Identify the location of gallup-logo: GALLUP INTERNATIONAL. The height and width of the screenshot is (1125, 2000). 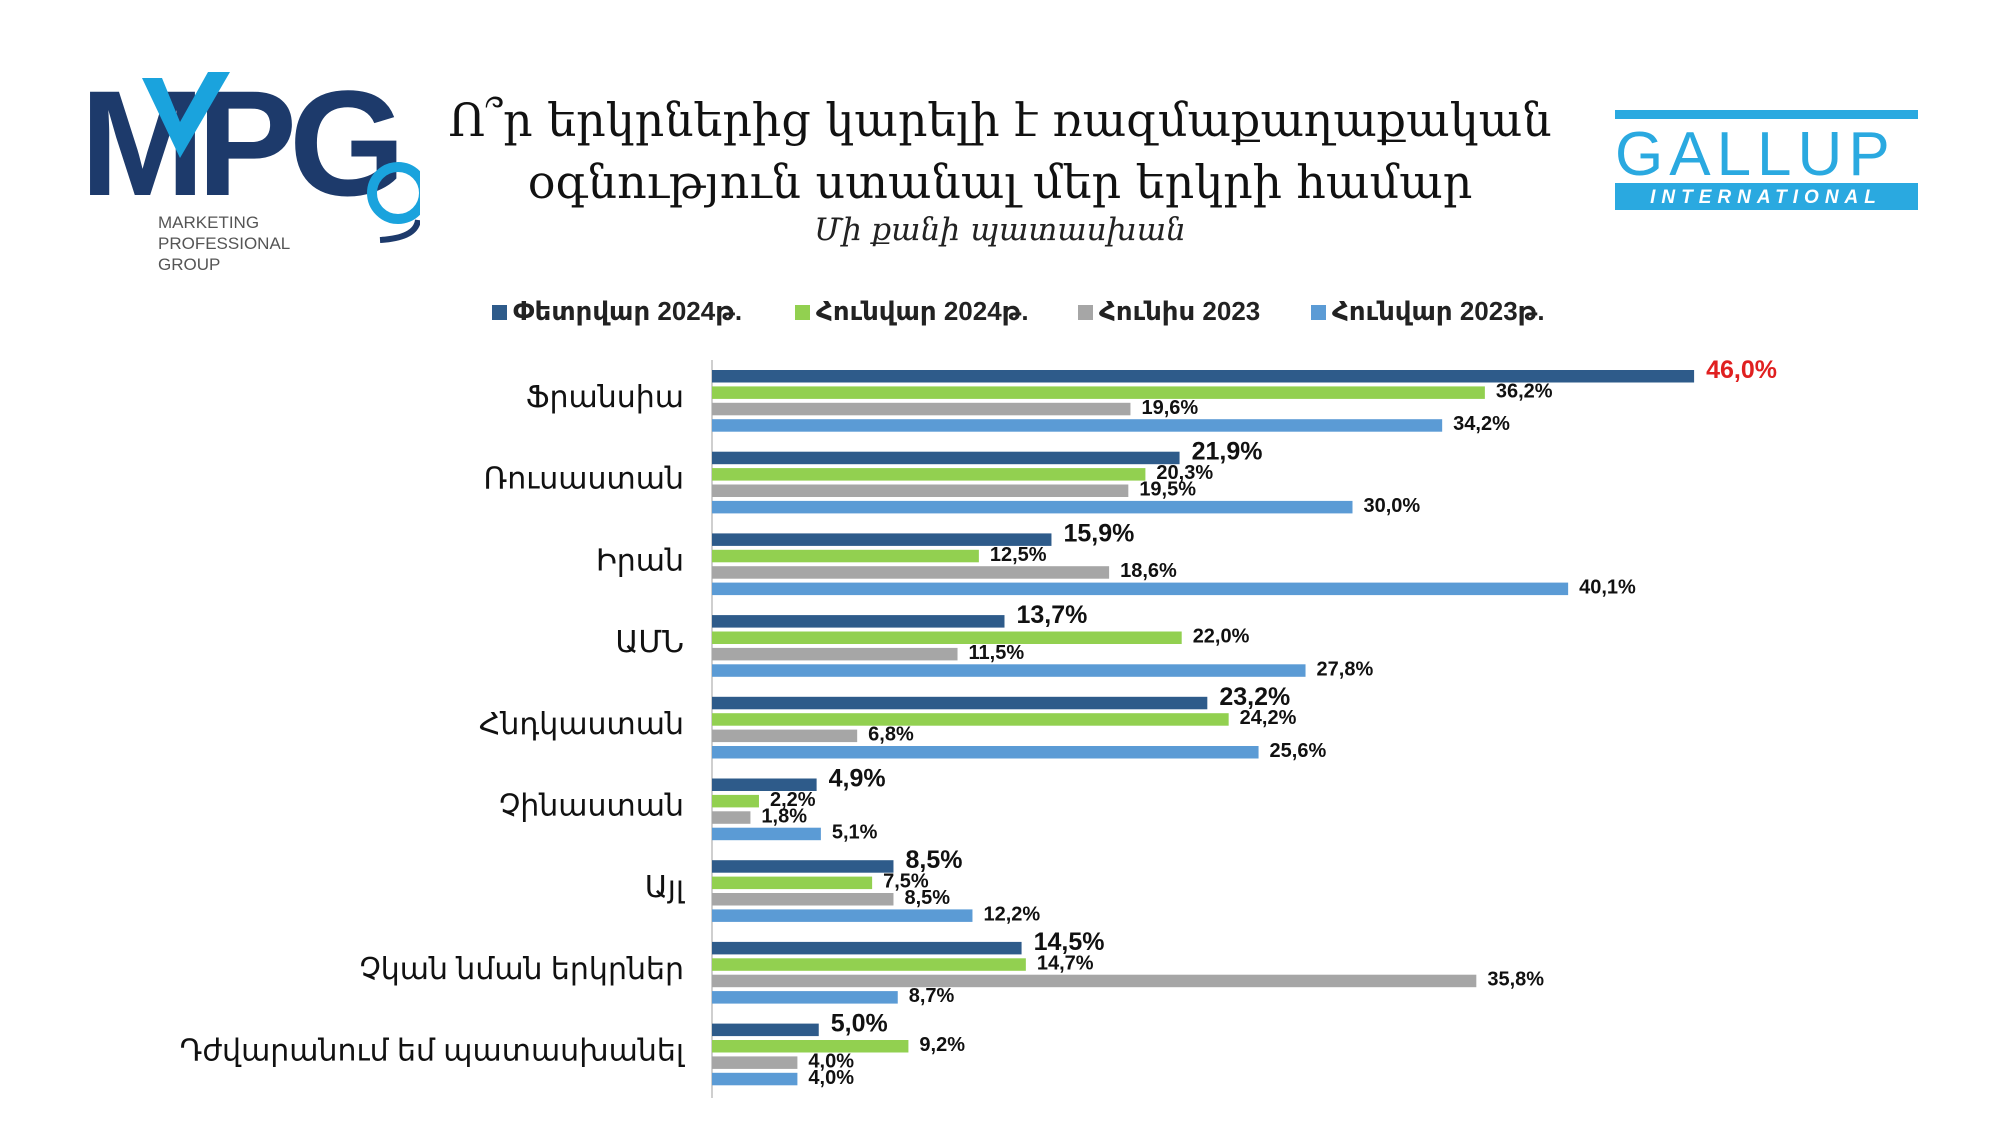
(1766, 160).